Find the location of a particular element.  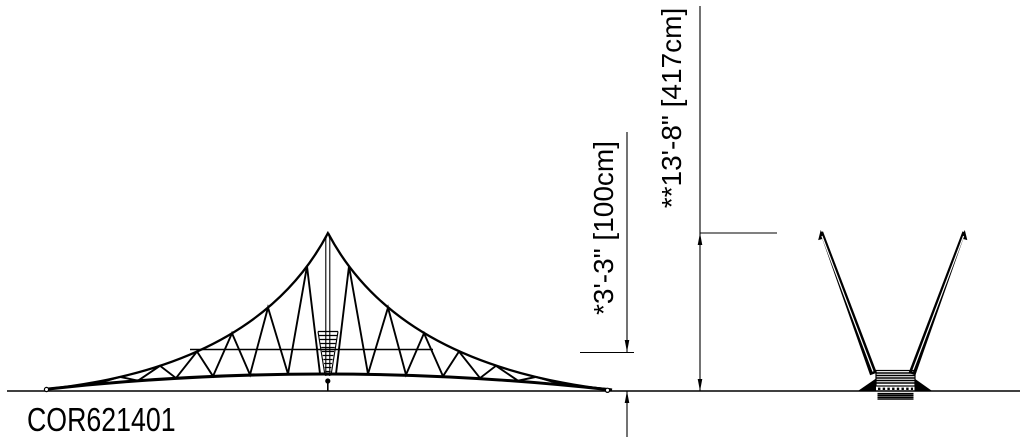

net-end-view is located at coordinates (893, 315).